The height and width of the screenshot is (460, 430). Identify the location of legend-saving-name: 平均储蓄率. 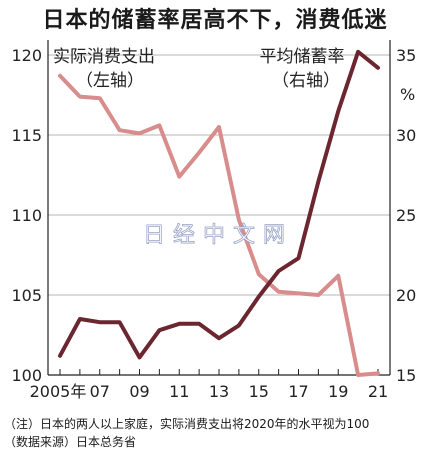
(302, 57).